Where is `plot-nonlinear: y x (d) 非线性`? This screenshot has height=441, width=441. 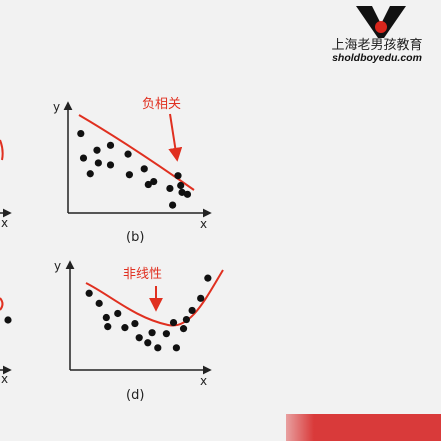 plot-nonlinear: y x (d) 非线性 is located at coordinates (139, 331).